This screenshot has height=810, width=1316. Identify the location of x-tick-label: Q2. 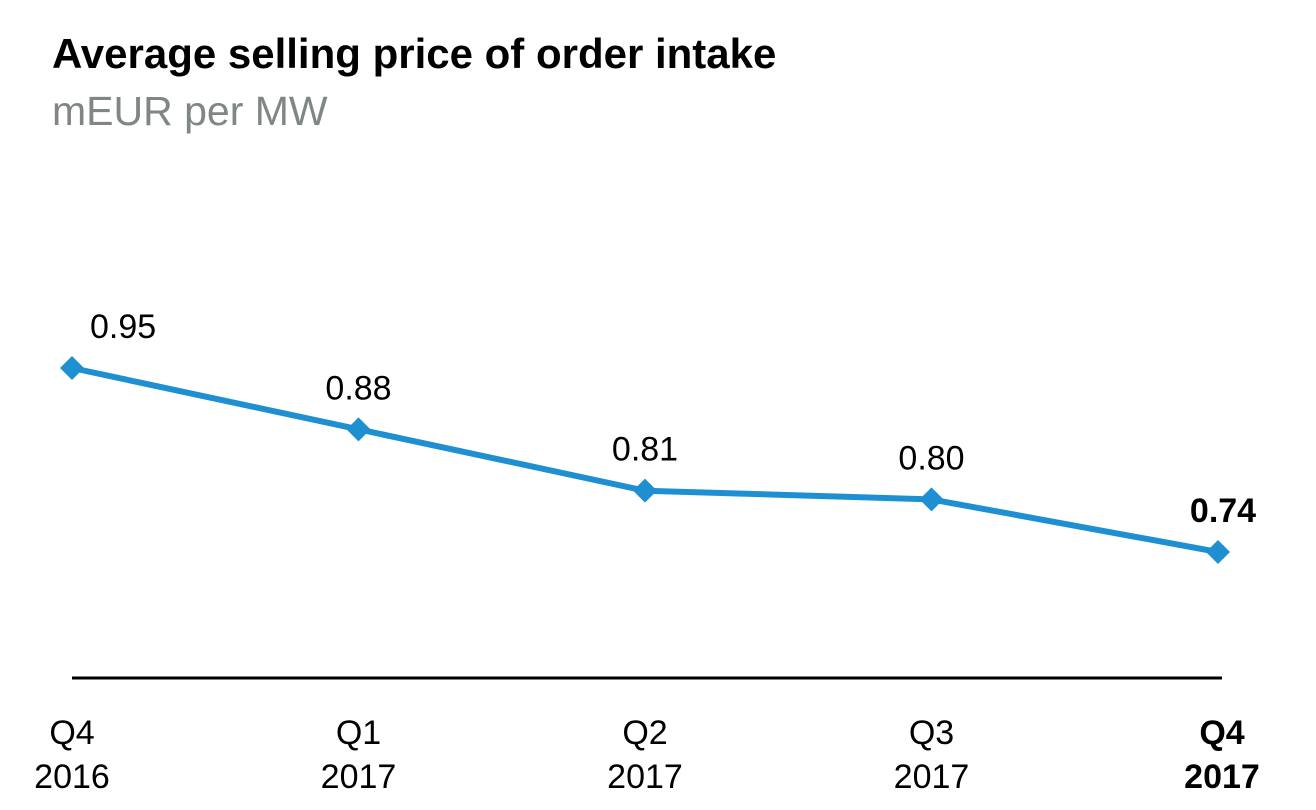
(644, 733).